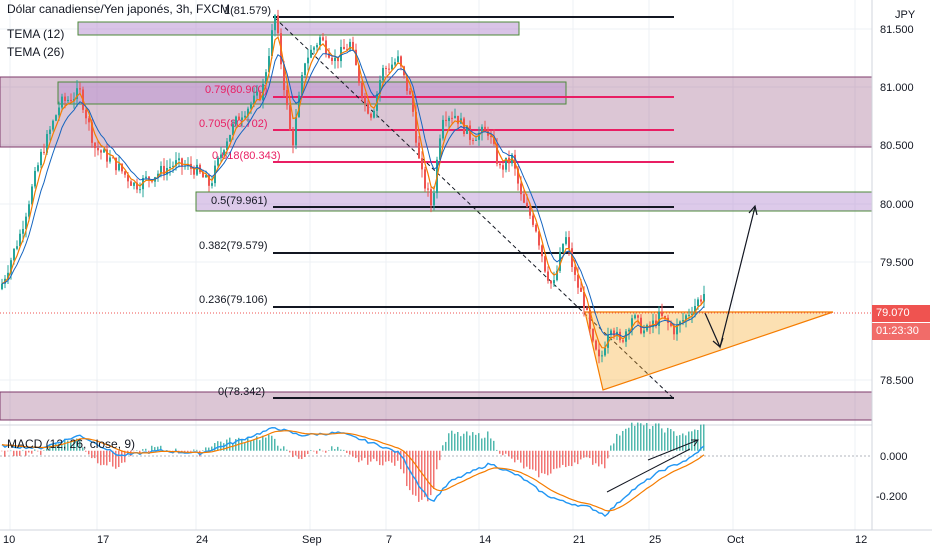 This screenshot has height=550, width=932. Describe the element at coordinates (36, 34) in the screenshot. I see `tema-12-legend: TEMA (12)` at that location.